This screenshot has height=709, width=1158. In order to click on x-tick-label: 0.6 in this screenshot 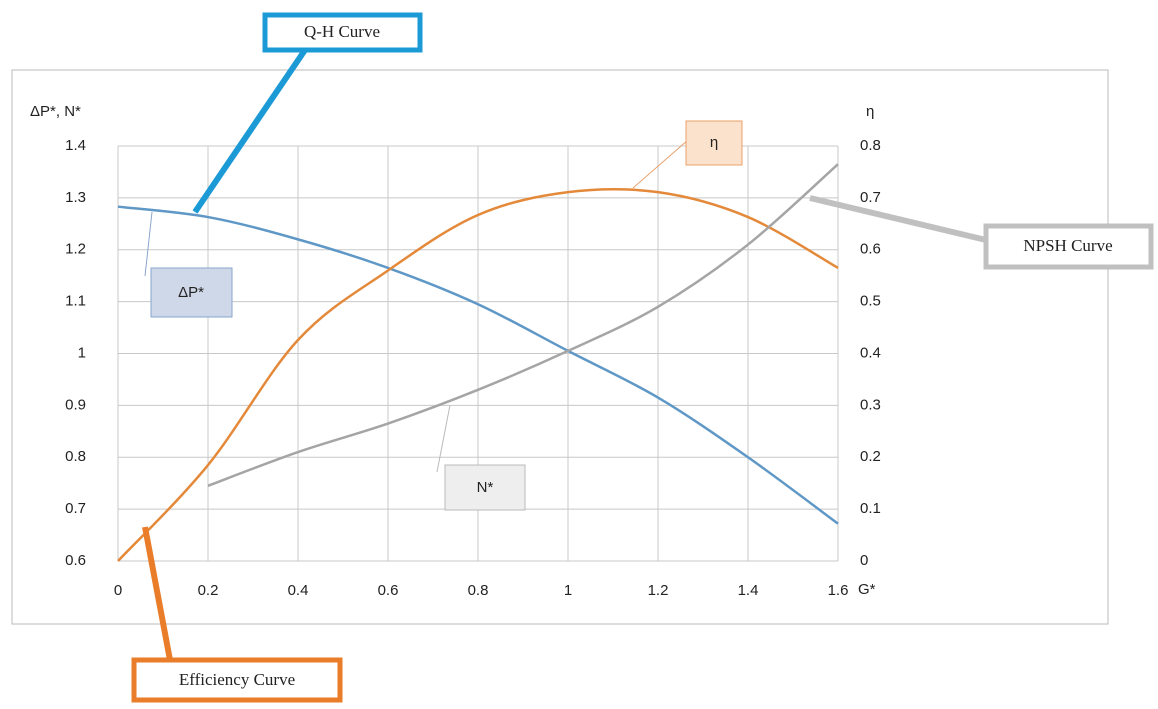, I will do `click(388, 590)`.